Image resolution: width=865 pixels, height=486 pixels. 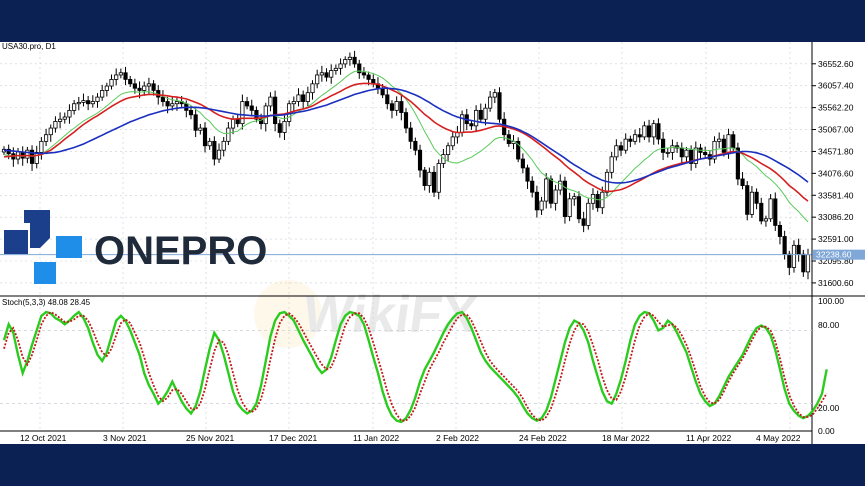 What do you see at coordinates (839, 254) in the screenshot?
I see `current-price-badge` at bounding box center [839, 254].